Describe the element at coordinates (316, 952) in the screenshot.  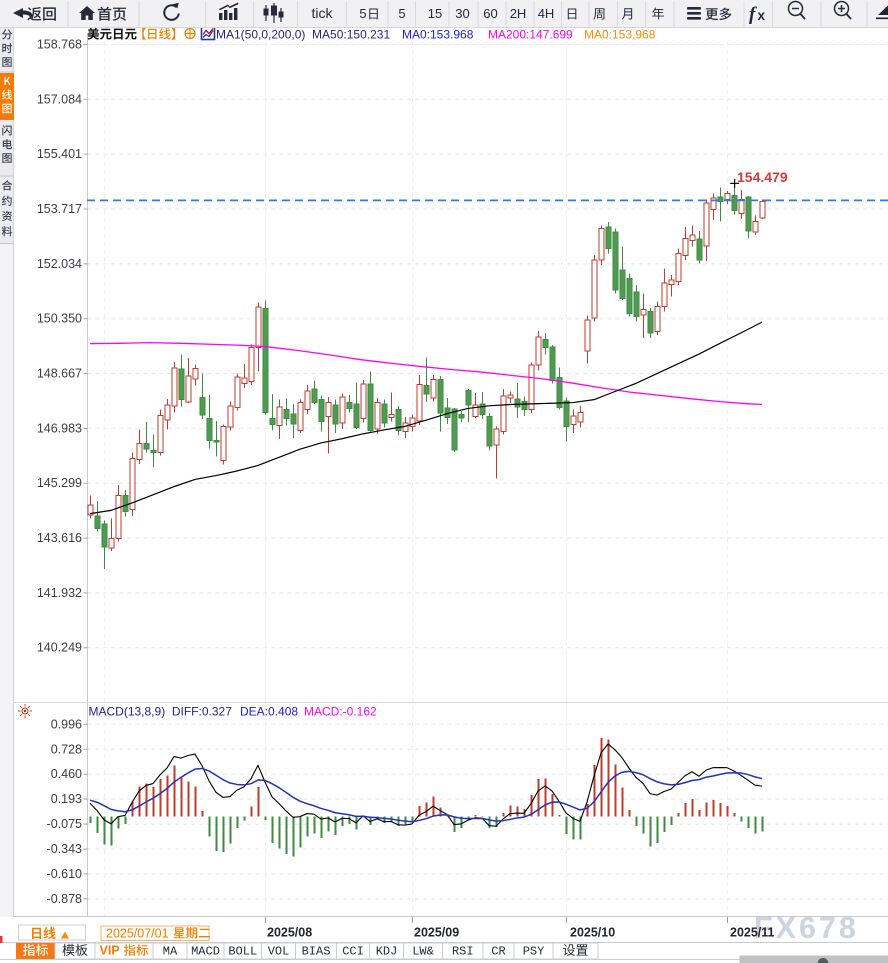
I see `svg-text: BIAS` at that location.